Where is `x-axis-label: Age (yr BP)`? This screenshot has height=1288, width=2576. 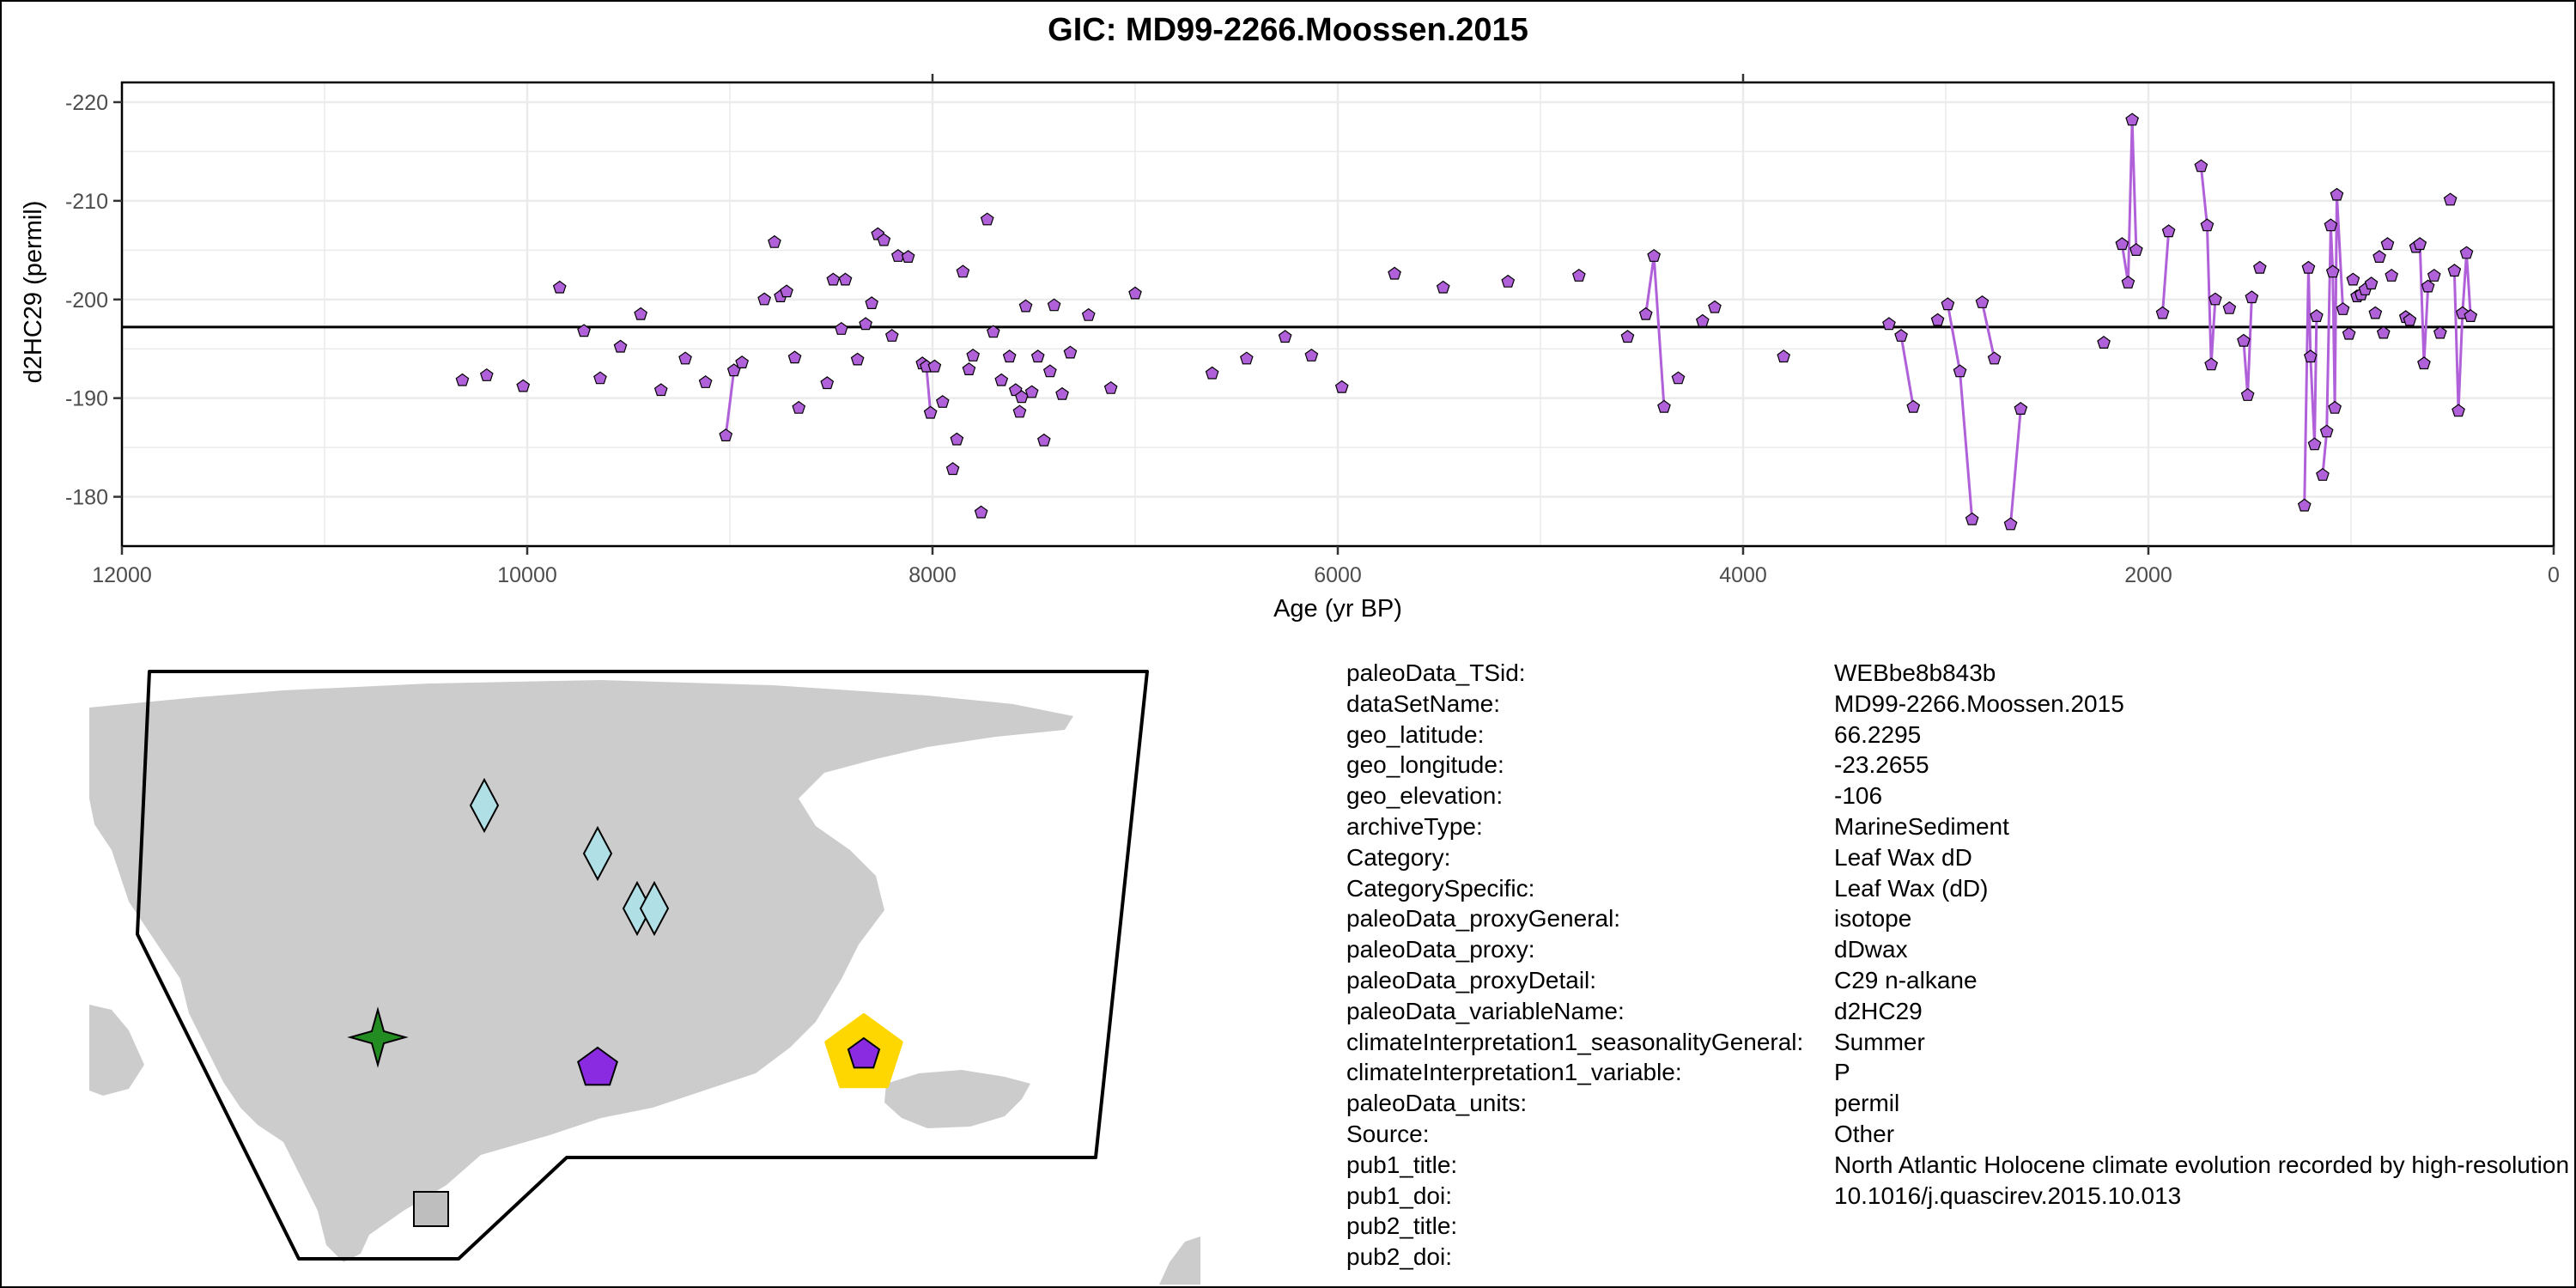
x-axis-label: Age (yr BP) is located at coordinates (1338, 609).